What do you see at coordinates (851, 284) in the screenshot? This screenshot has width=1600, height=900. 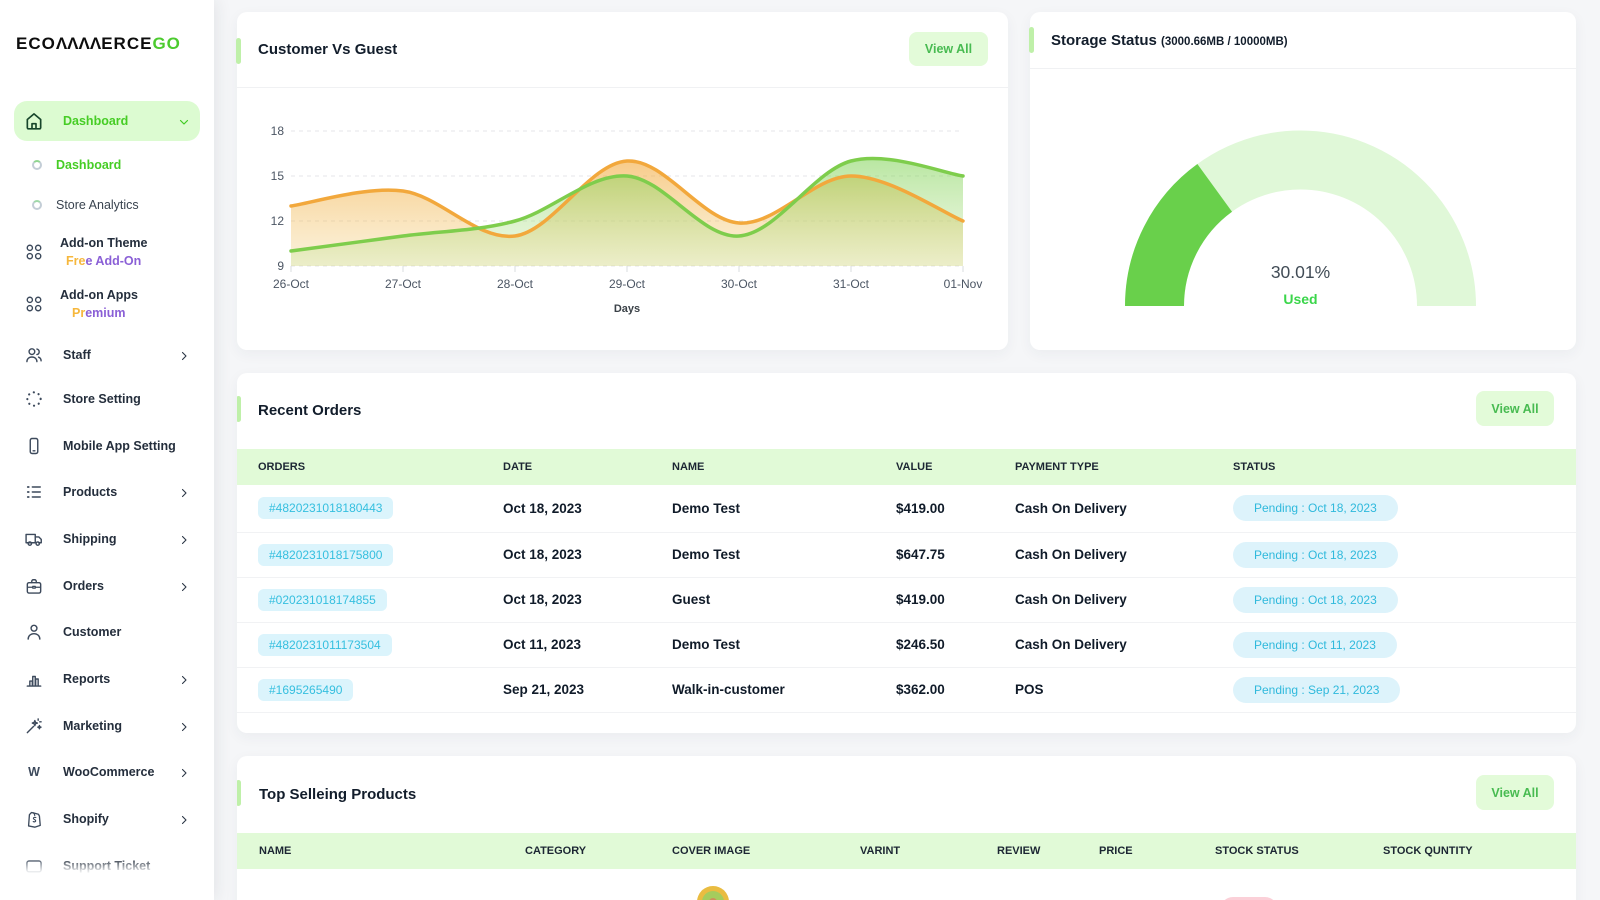 I see `svg-text: 31-Oct` at bounding box center [851, 284].